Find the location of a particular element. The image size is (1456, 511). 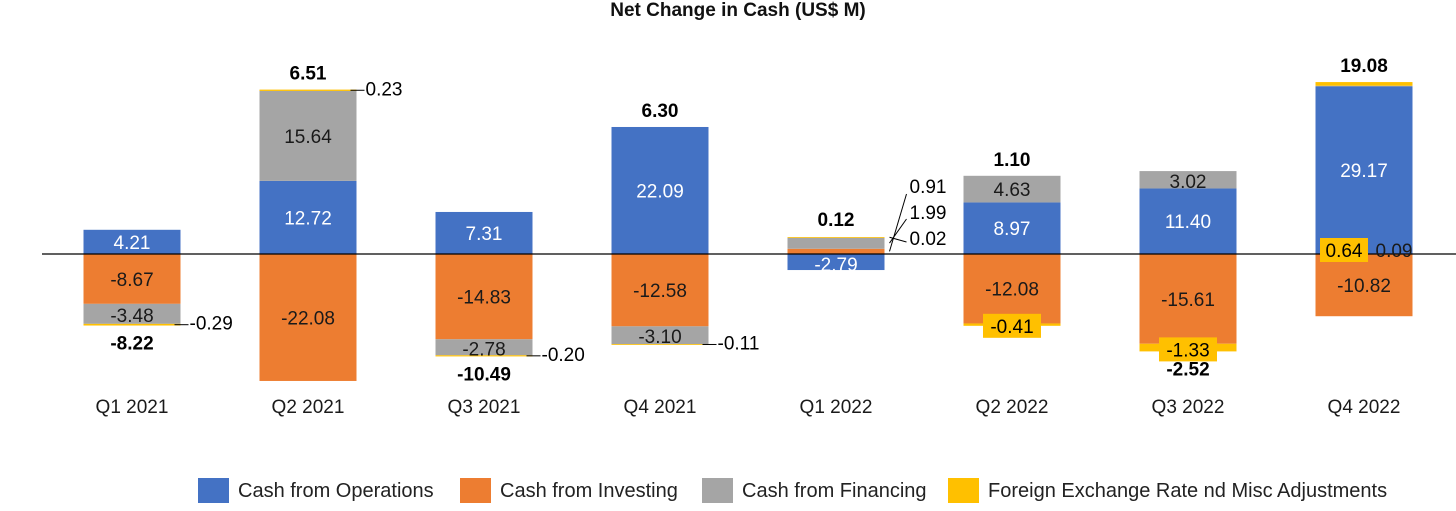

label-q3-2022-cash-from-operations: 11.40 is located at coordinates (1188, 222).